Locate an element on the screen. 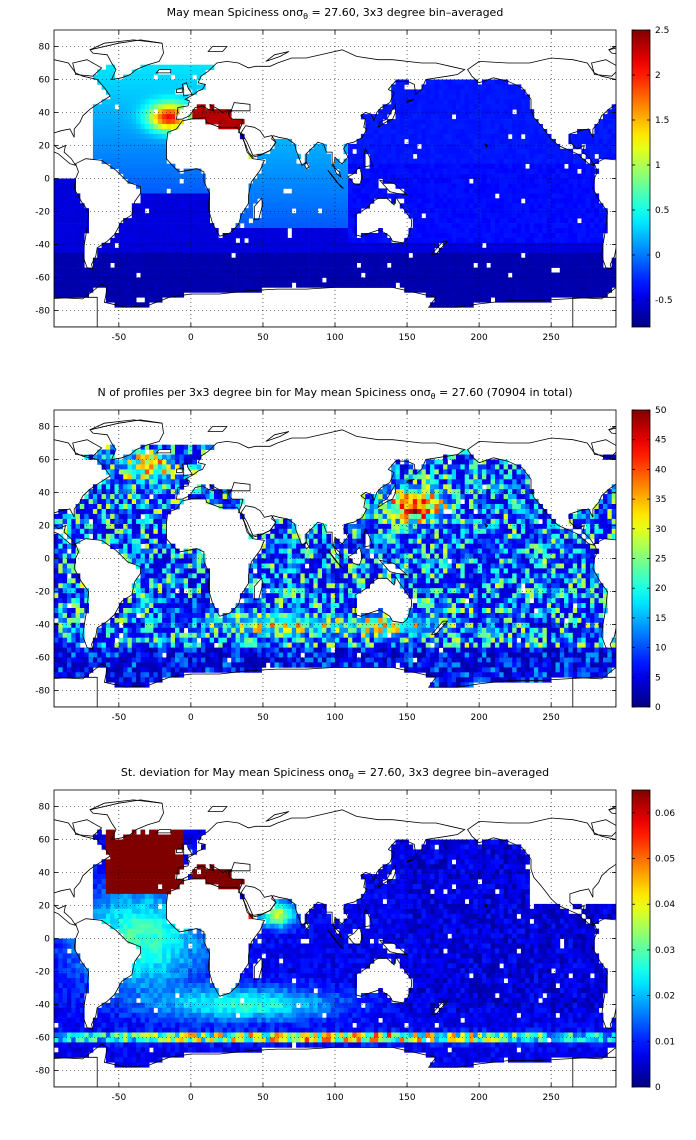 Image resolution: width=696 pixels, height=1140 pixels. coastline-sri-lanka is located at coordinates (307, 165).